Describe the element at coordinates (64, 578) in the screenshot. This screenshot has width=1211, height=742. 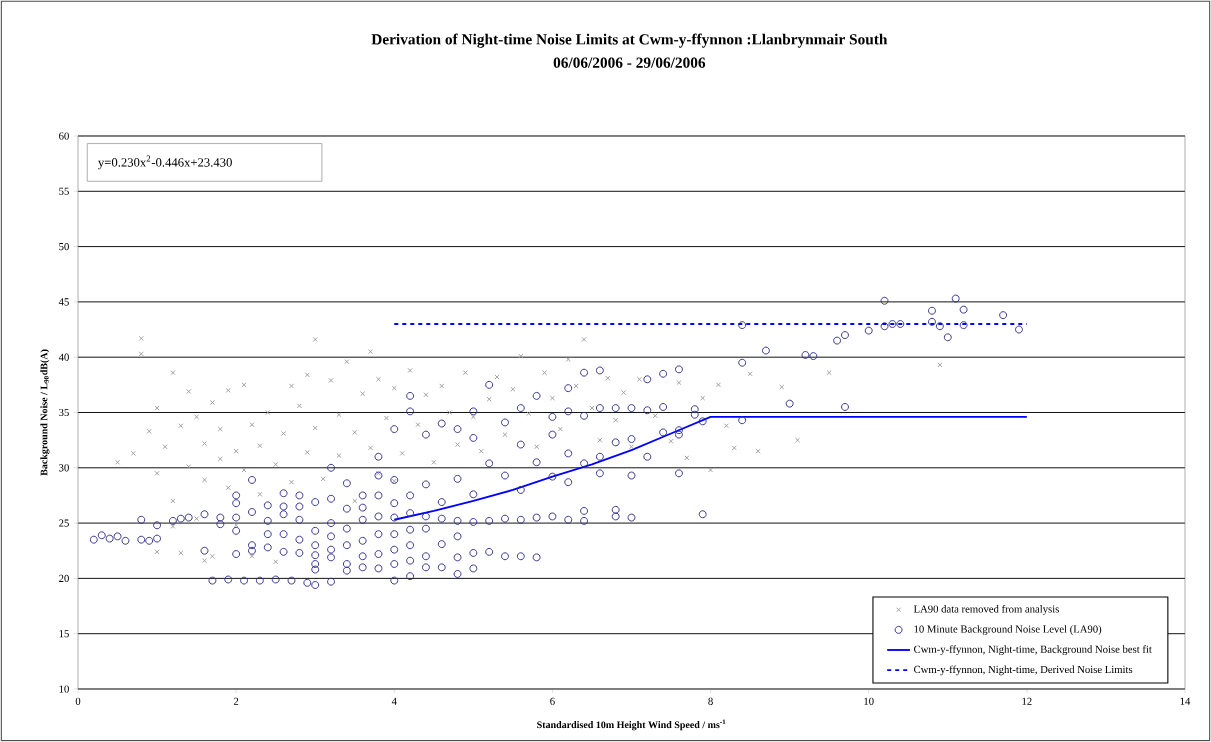
I see `y-tick-label: 20` at that location.